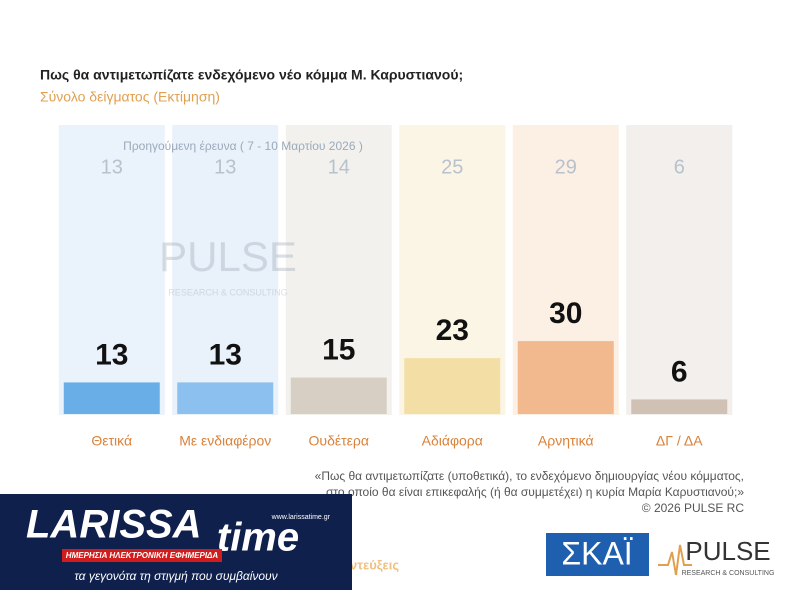  I want to click on skai-text: ΣΚΑΪ, so click(596, 553).